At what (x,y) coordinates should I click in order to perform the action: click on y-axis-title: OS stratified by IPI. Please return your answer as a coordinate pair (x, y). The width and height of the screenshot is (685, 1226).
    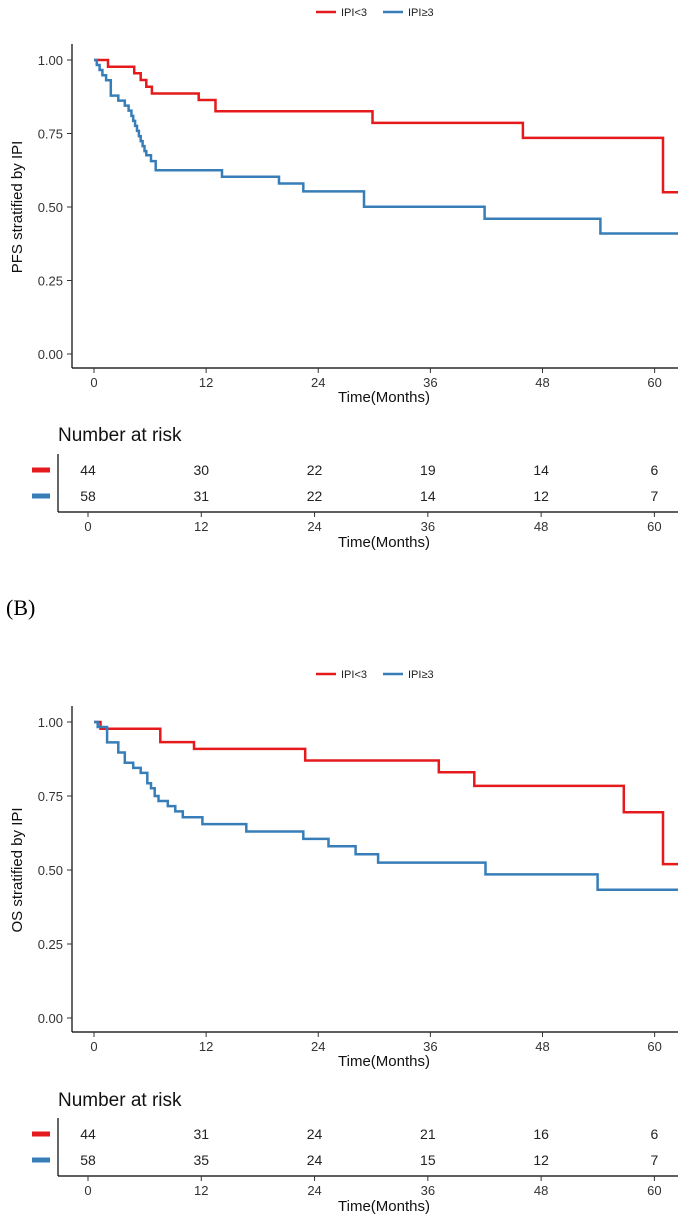
    Looking at the image, I should click on (17, 869).